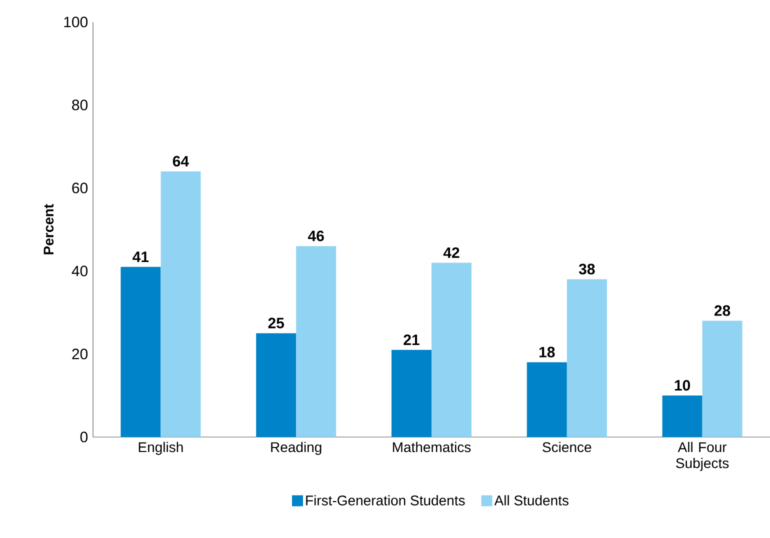 This screenshot has width=770, height=538. Describe the element at coordinates (160, 448) in the screenshot. I see `x-tick-label: English` at that location.